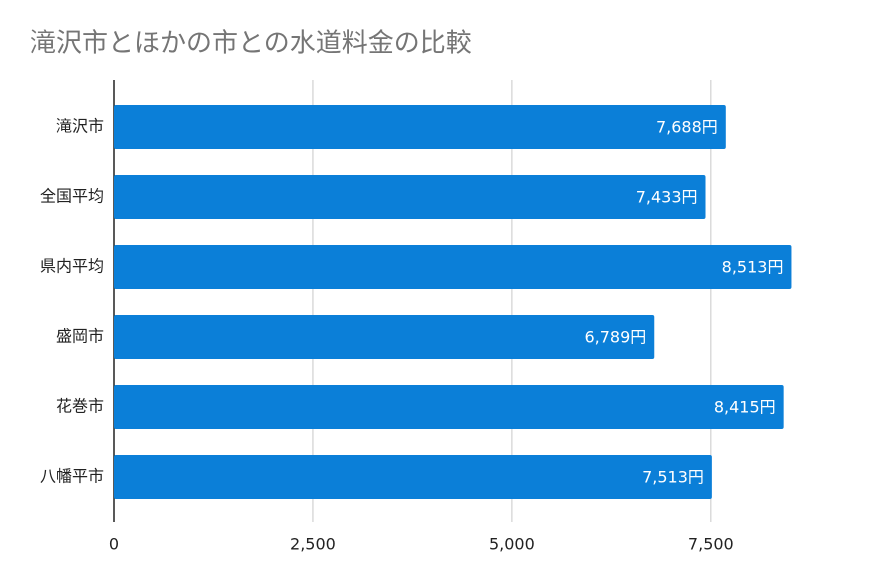 This screenshot has width=879, height=580. Describe the element at coordinates (80, 406) in the screenshot. I see `y-tick-label: 花巻市` at that location.